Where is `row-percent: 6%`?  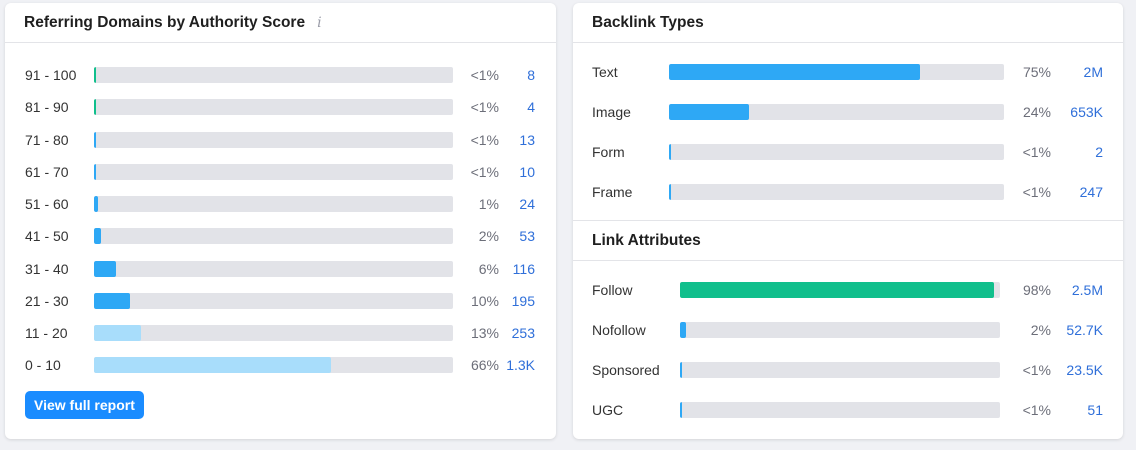
row-percent: 6% is located at coordinates (488, 268).